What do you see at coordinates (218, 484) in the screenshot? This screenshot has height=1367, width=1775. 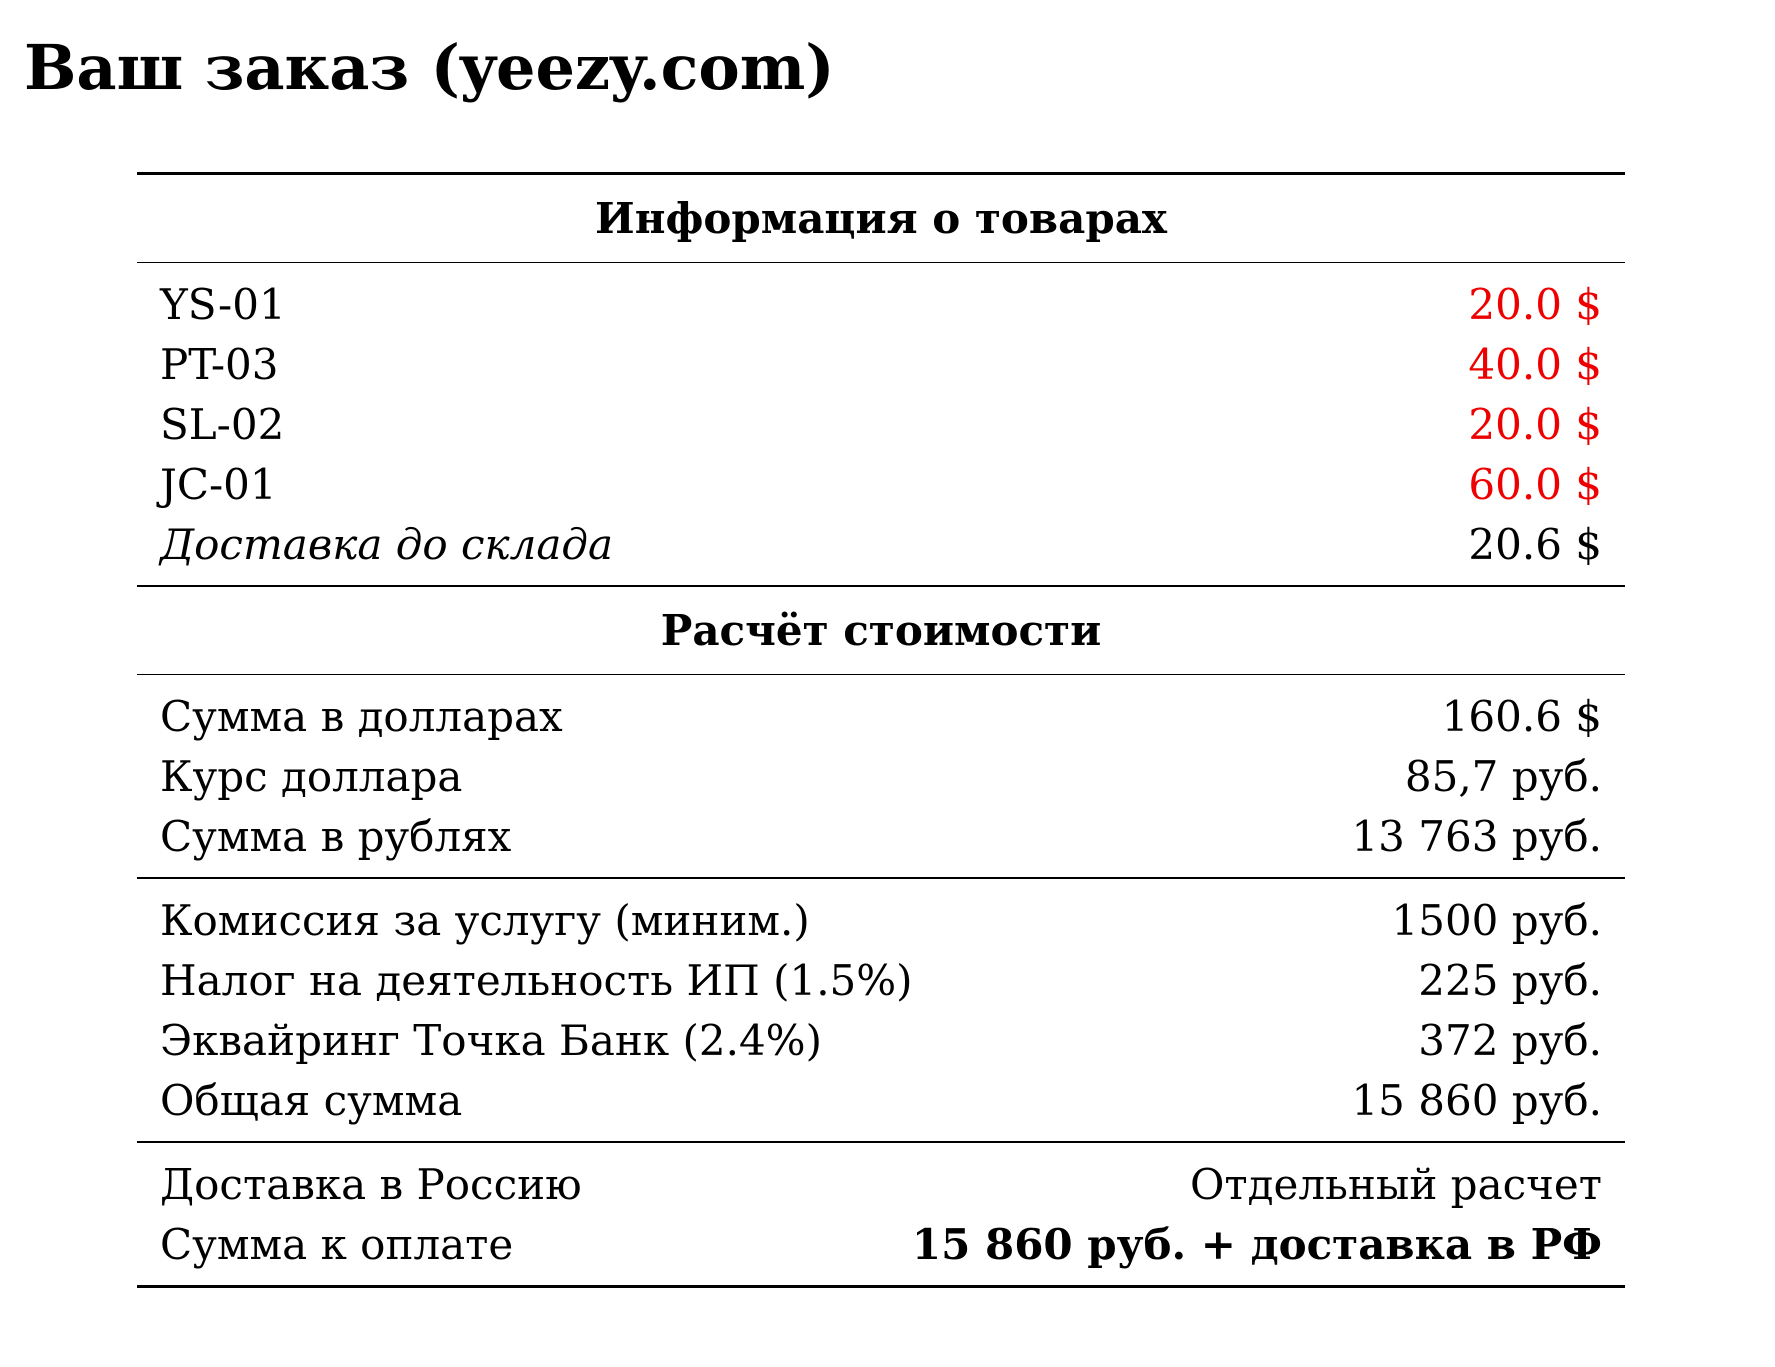 I see `row-label: JC-01` at bounding box center [218, 484].